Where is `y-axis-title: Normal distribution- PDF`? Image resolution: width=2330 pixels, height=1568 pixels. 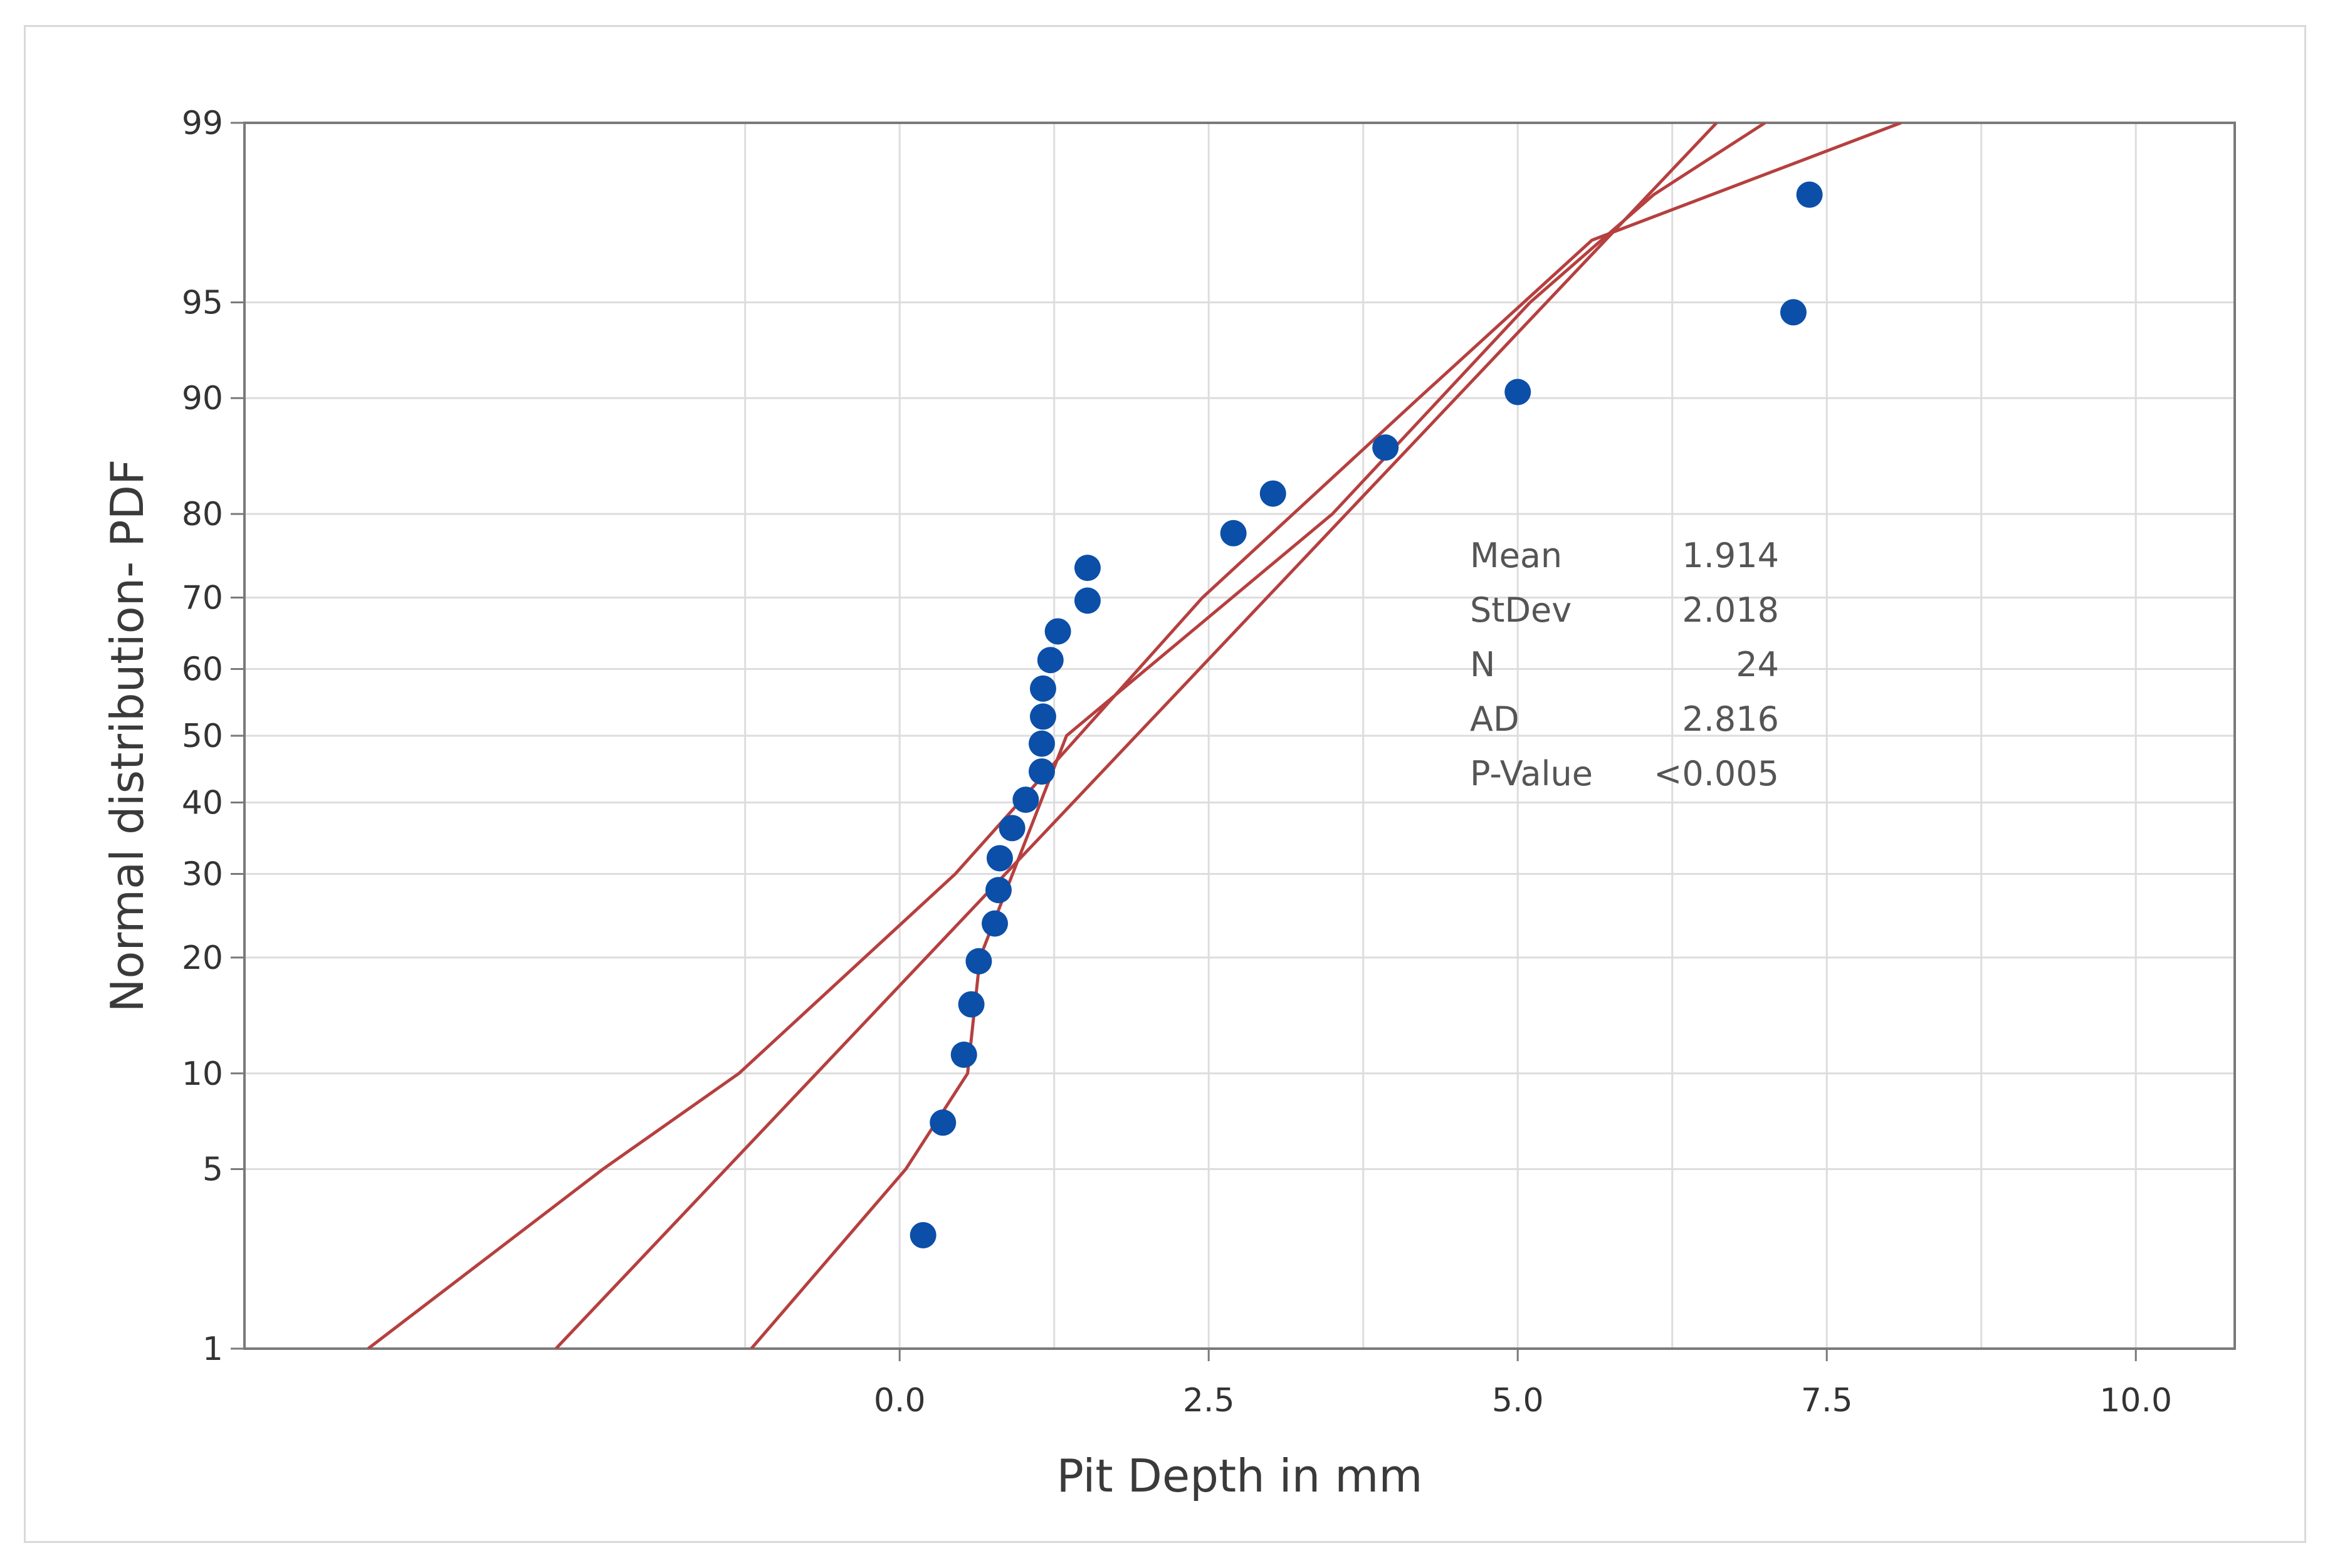
y-axis-title: Normal distribution- PDF is located at coordinates (127, 736).